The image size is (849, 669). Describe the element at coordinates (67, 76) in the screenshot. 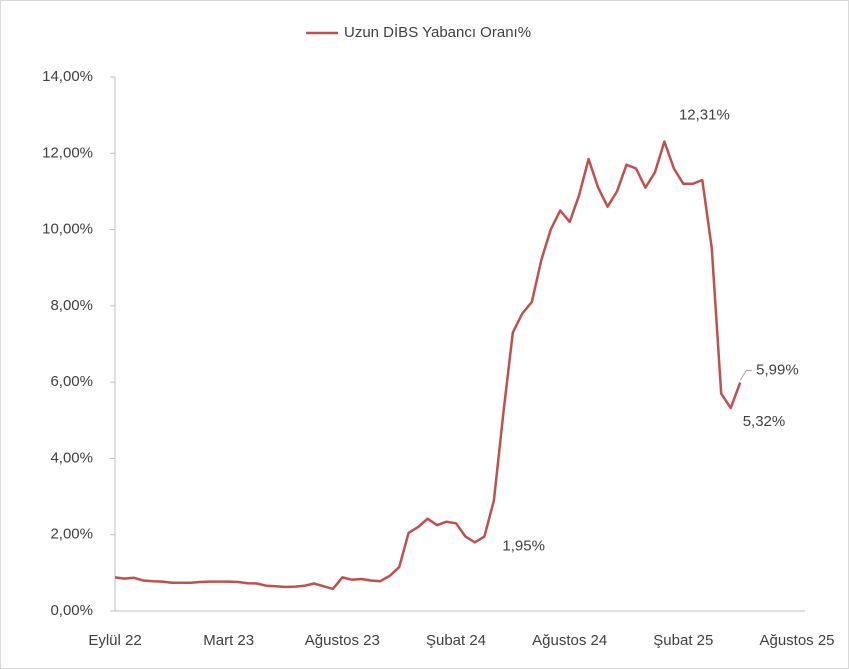

I see `y-tick-label: 14,00%` at that location.